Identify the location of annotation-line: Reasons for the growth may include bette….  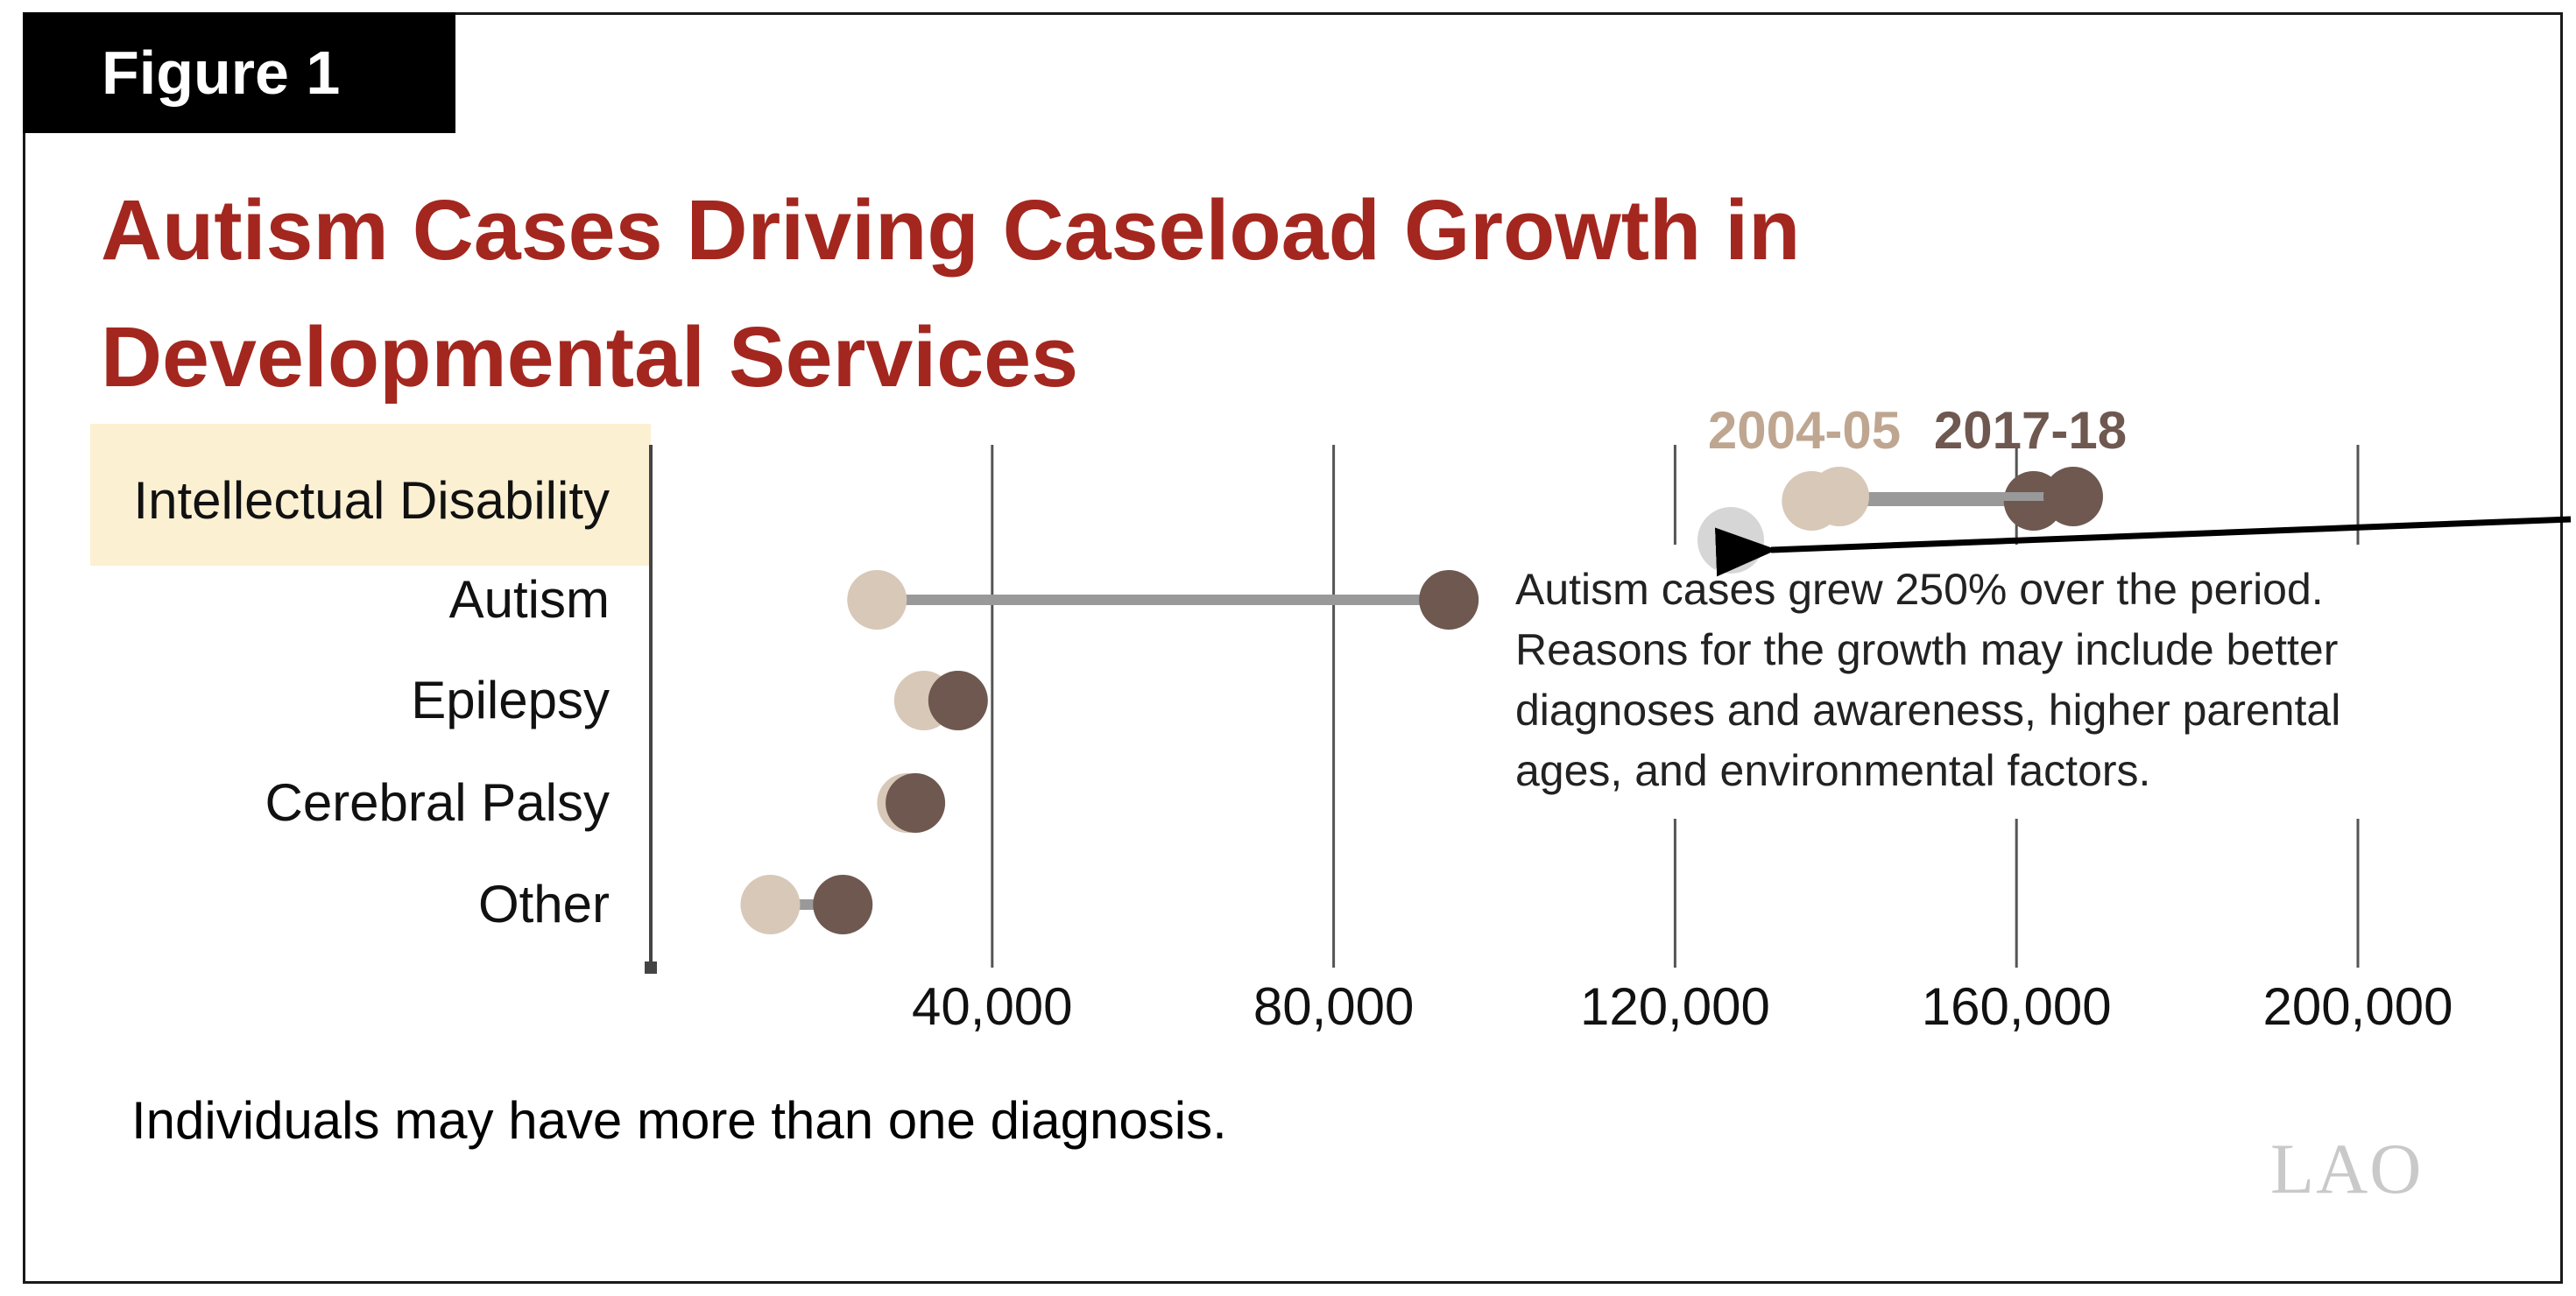
(1927, 649).